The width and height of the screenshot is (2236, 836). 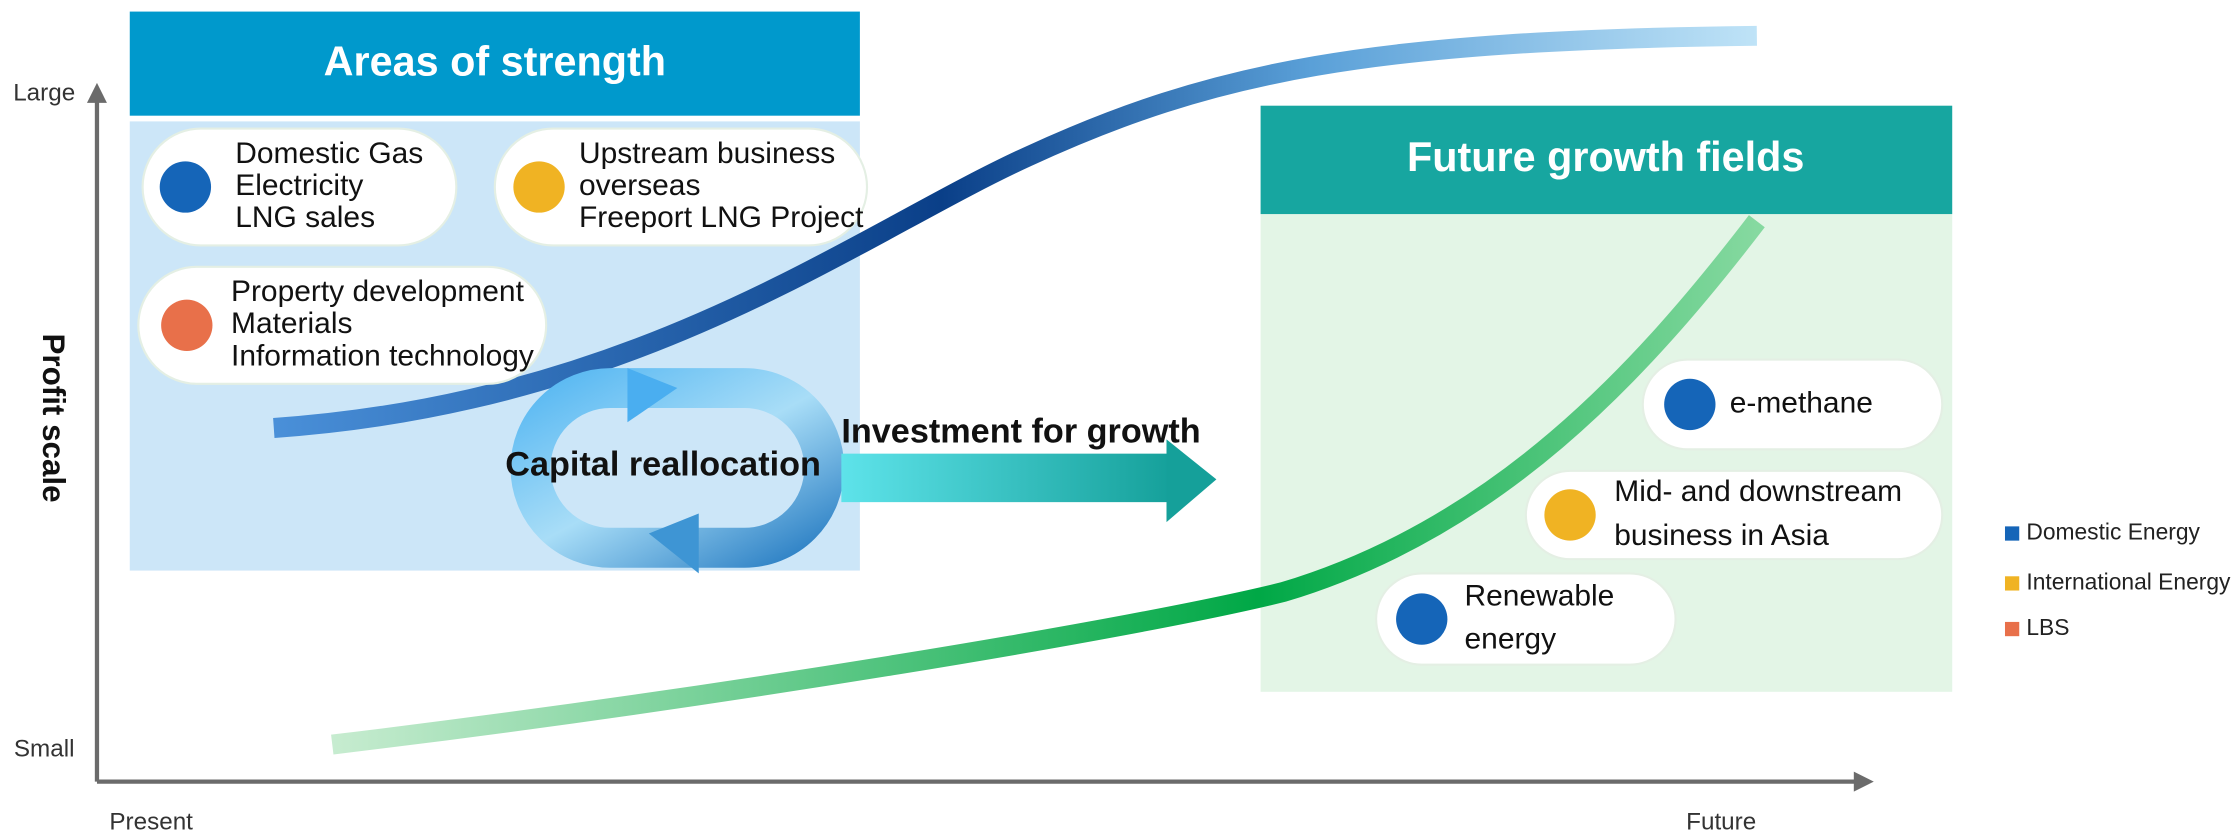 What do you see at coordinates (2047, 627) in the screenshot?
I see `legend-label: LBS` at bounding box center [2047, 627].